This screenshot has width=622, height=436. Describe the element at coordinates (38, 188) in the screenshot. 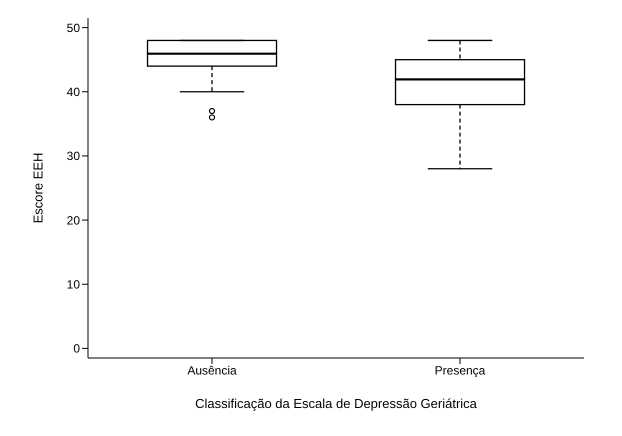

I see `y-axis-title: Escore EEH` at that location.